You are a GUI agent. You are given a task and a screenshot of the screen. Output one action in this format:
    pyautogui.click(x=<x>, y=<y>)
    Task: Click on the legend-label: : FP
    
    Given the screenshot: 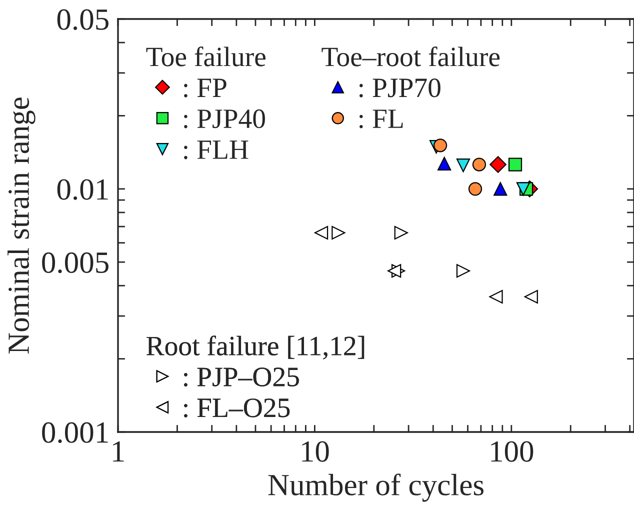 What is the action you would take?
    pyautogui.click(x=205, y=88)
    